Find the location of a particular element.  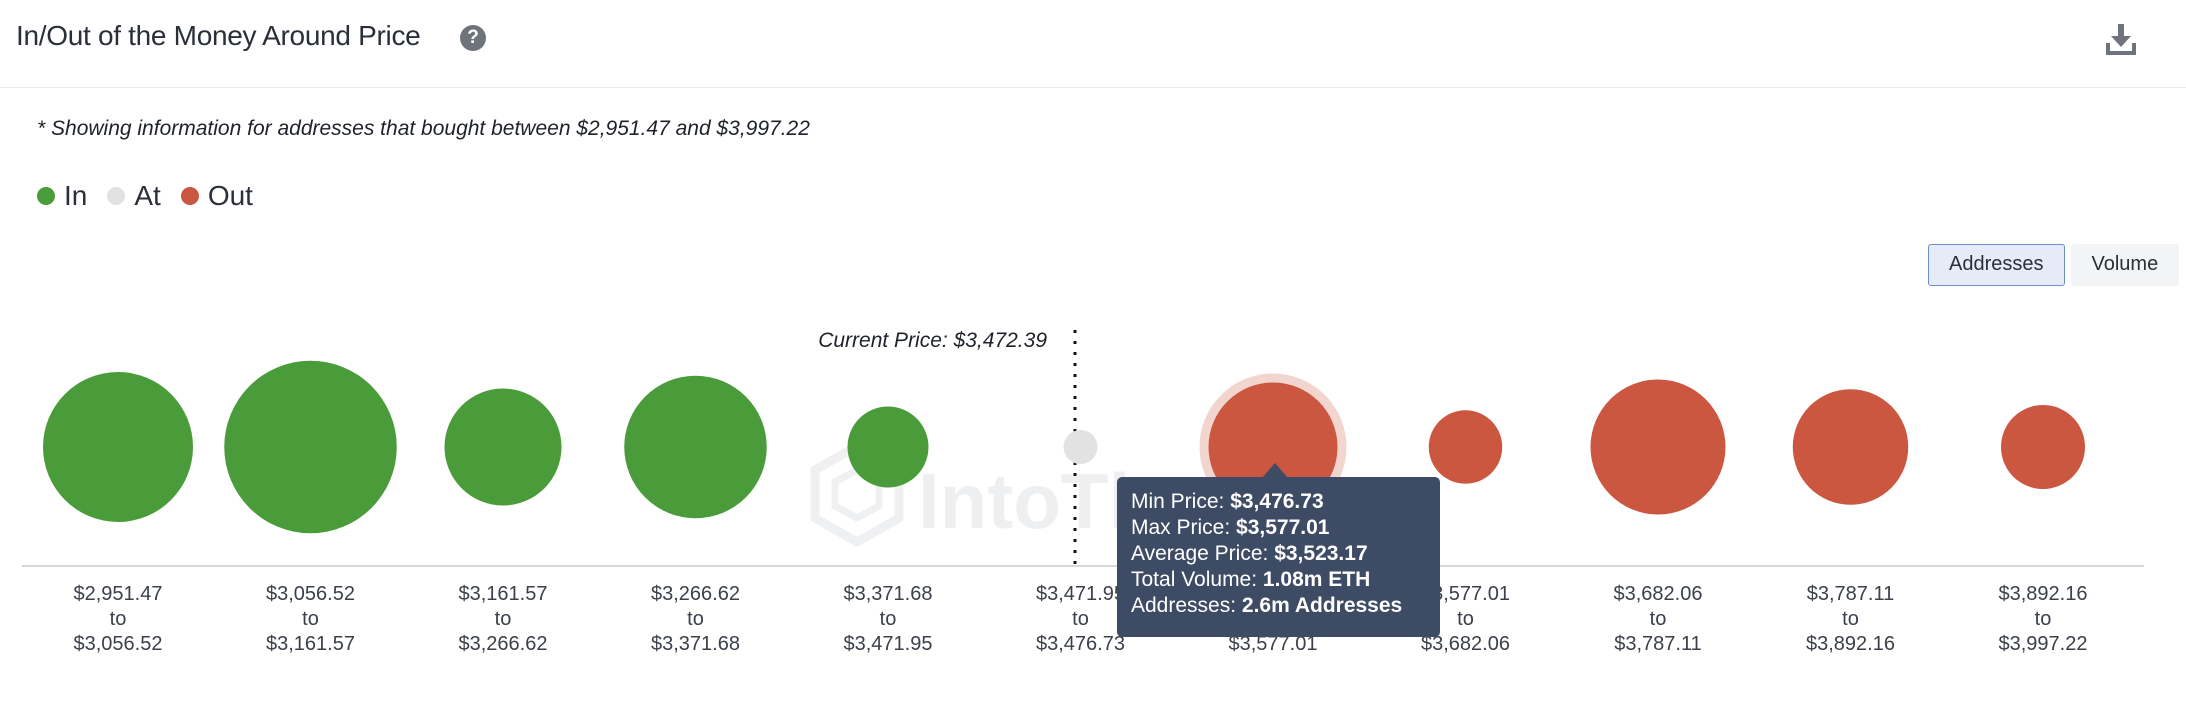

tick-label-to-value: $3,787.11 is located at coordinates (1658, 644).